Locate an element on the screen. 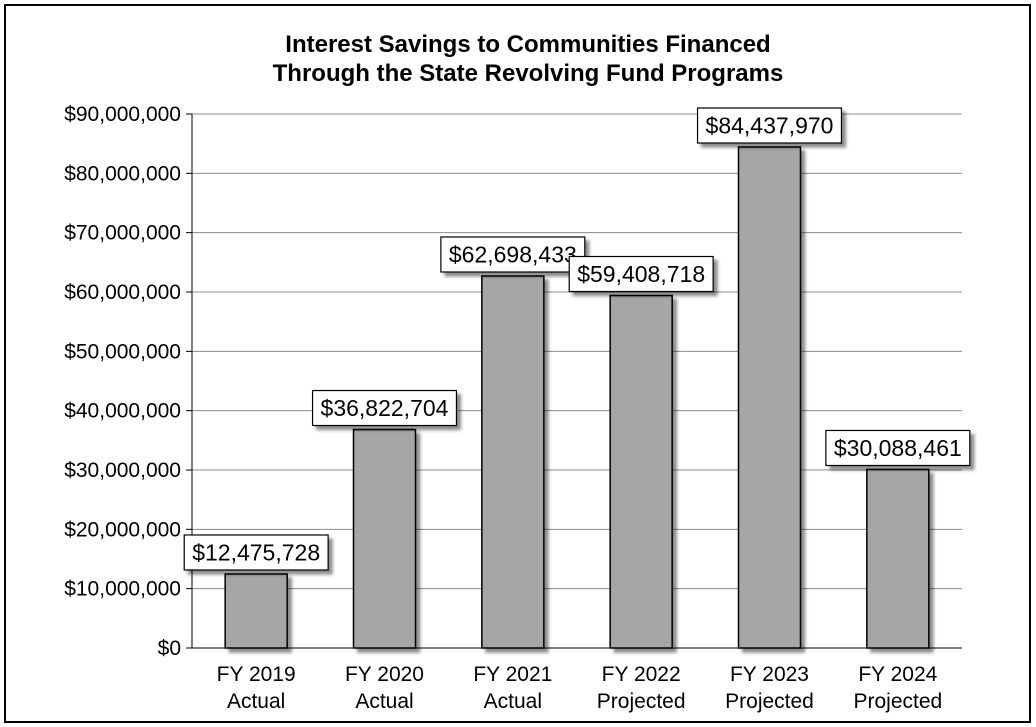 The height and width of the screenshot is (727, 1036). data-label-text: $12,475,728 is located at coordinates (256, 552).